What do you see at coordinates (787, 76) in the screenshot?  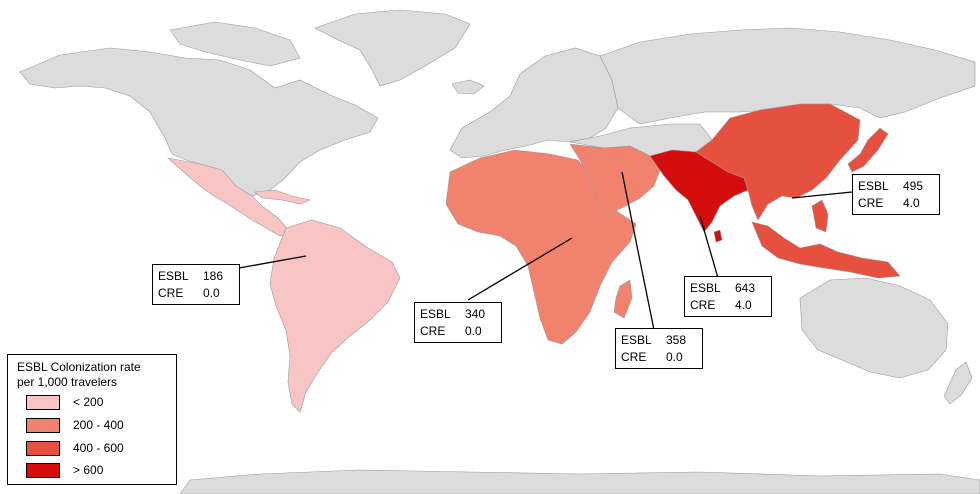 I see `region-russia` at bounding box center [787, 76].